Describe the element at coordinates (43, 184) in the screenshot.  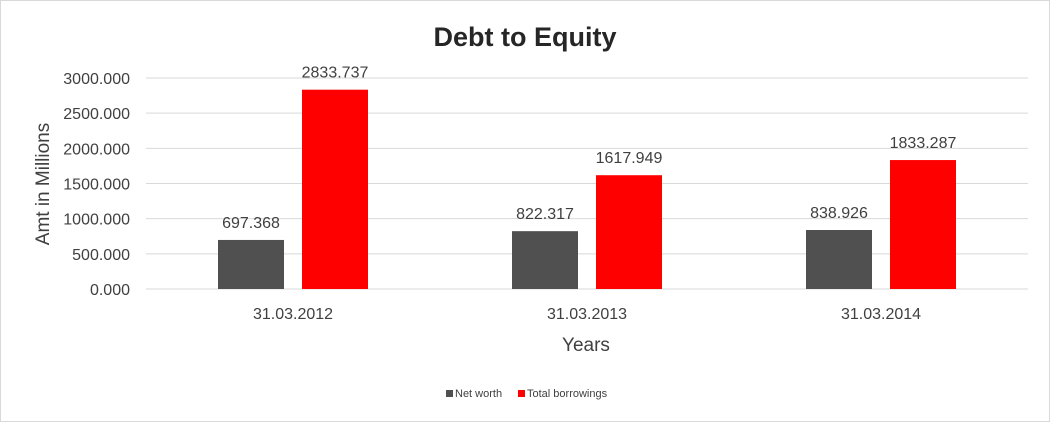
I see `y-axis-label: Amt in Millions` at that location.